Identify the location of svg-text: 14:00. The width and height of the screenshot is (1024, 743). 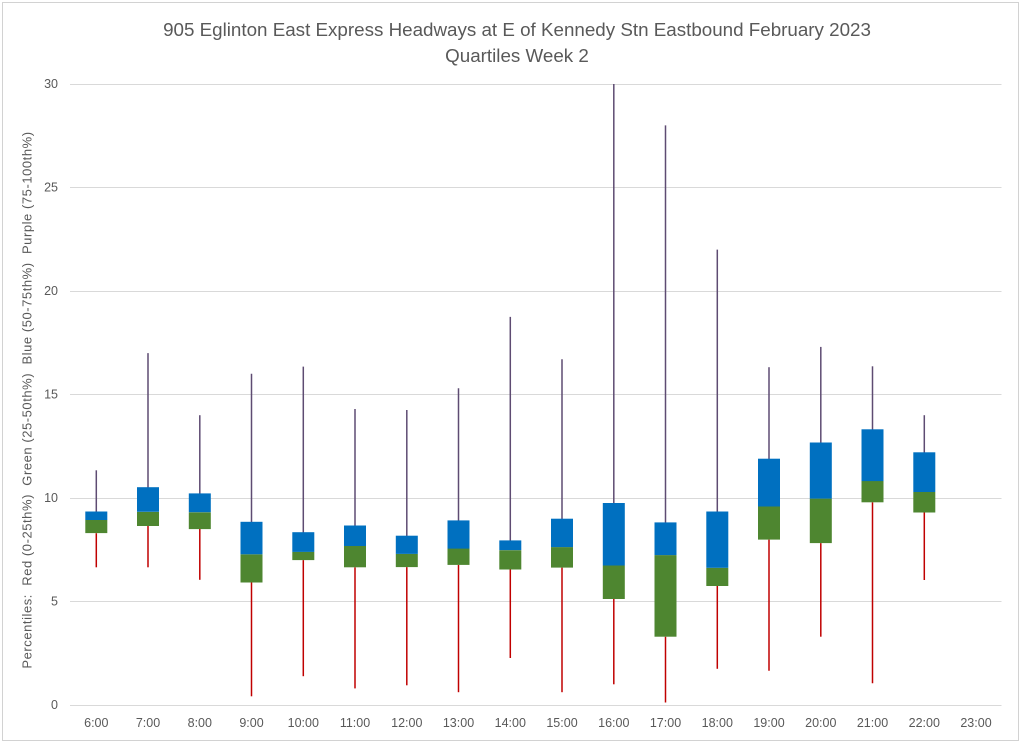
(510, 723).